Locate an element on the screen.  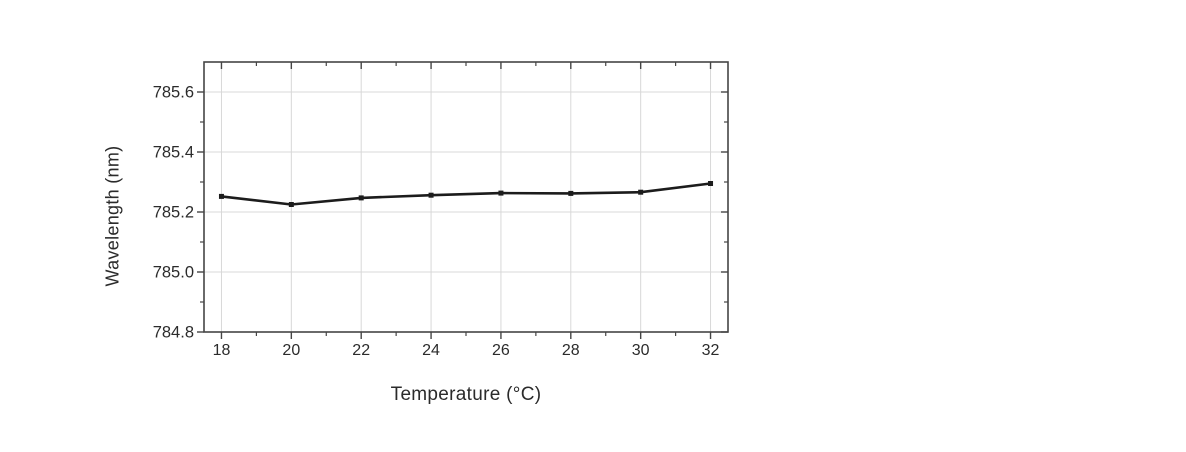
x-tick-label: 20 is located at coordinates (291, 350).